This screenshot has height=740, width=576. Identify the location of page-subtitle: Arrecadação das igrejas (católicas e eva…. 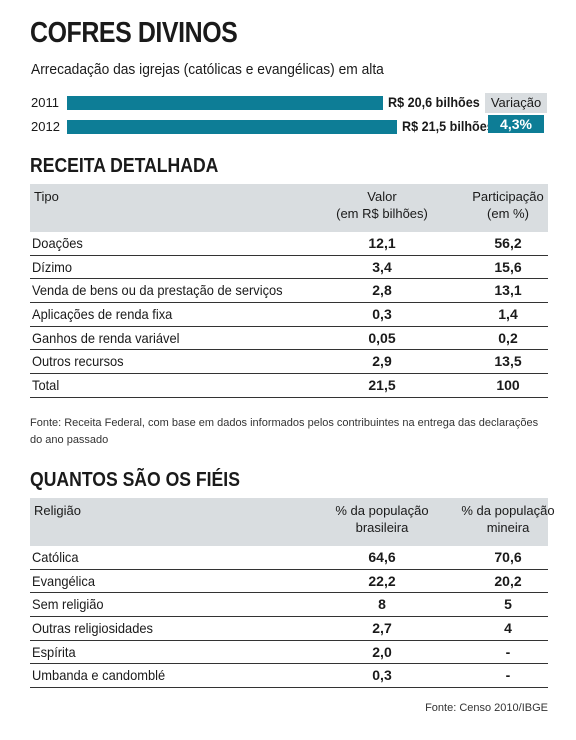
(207, 69).